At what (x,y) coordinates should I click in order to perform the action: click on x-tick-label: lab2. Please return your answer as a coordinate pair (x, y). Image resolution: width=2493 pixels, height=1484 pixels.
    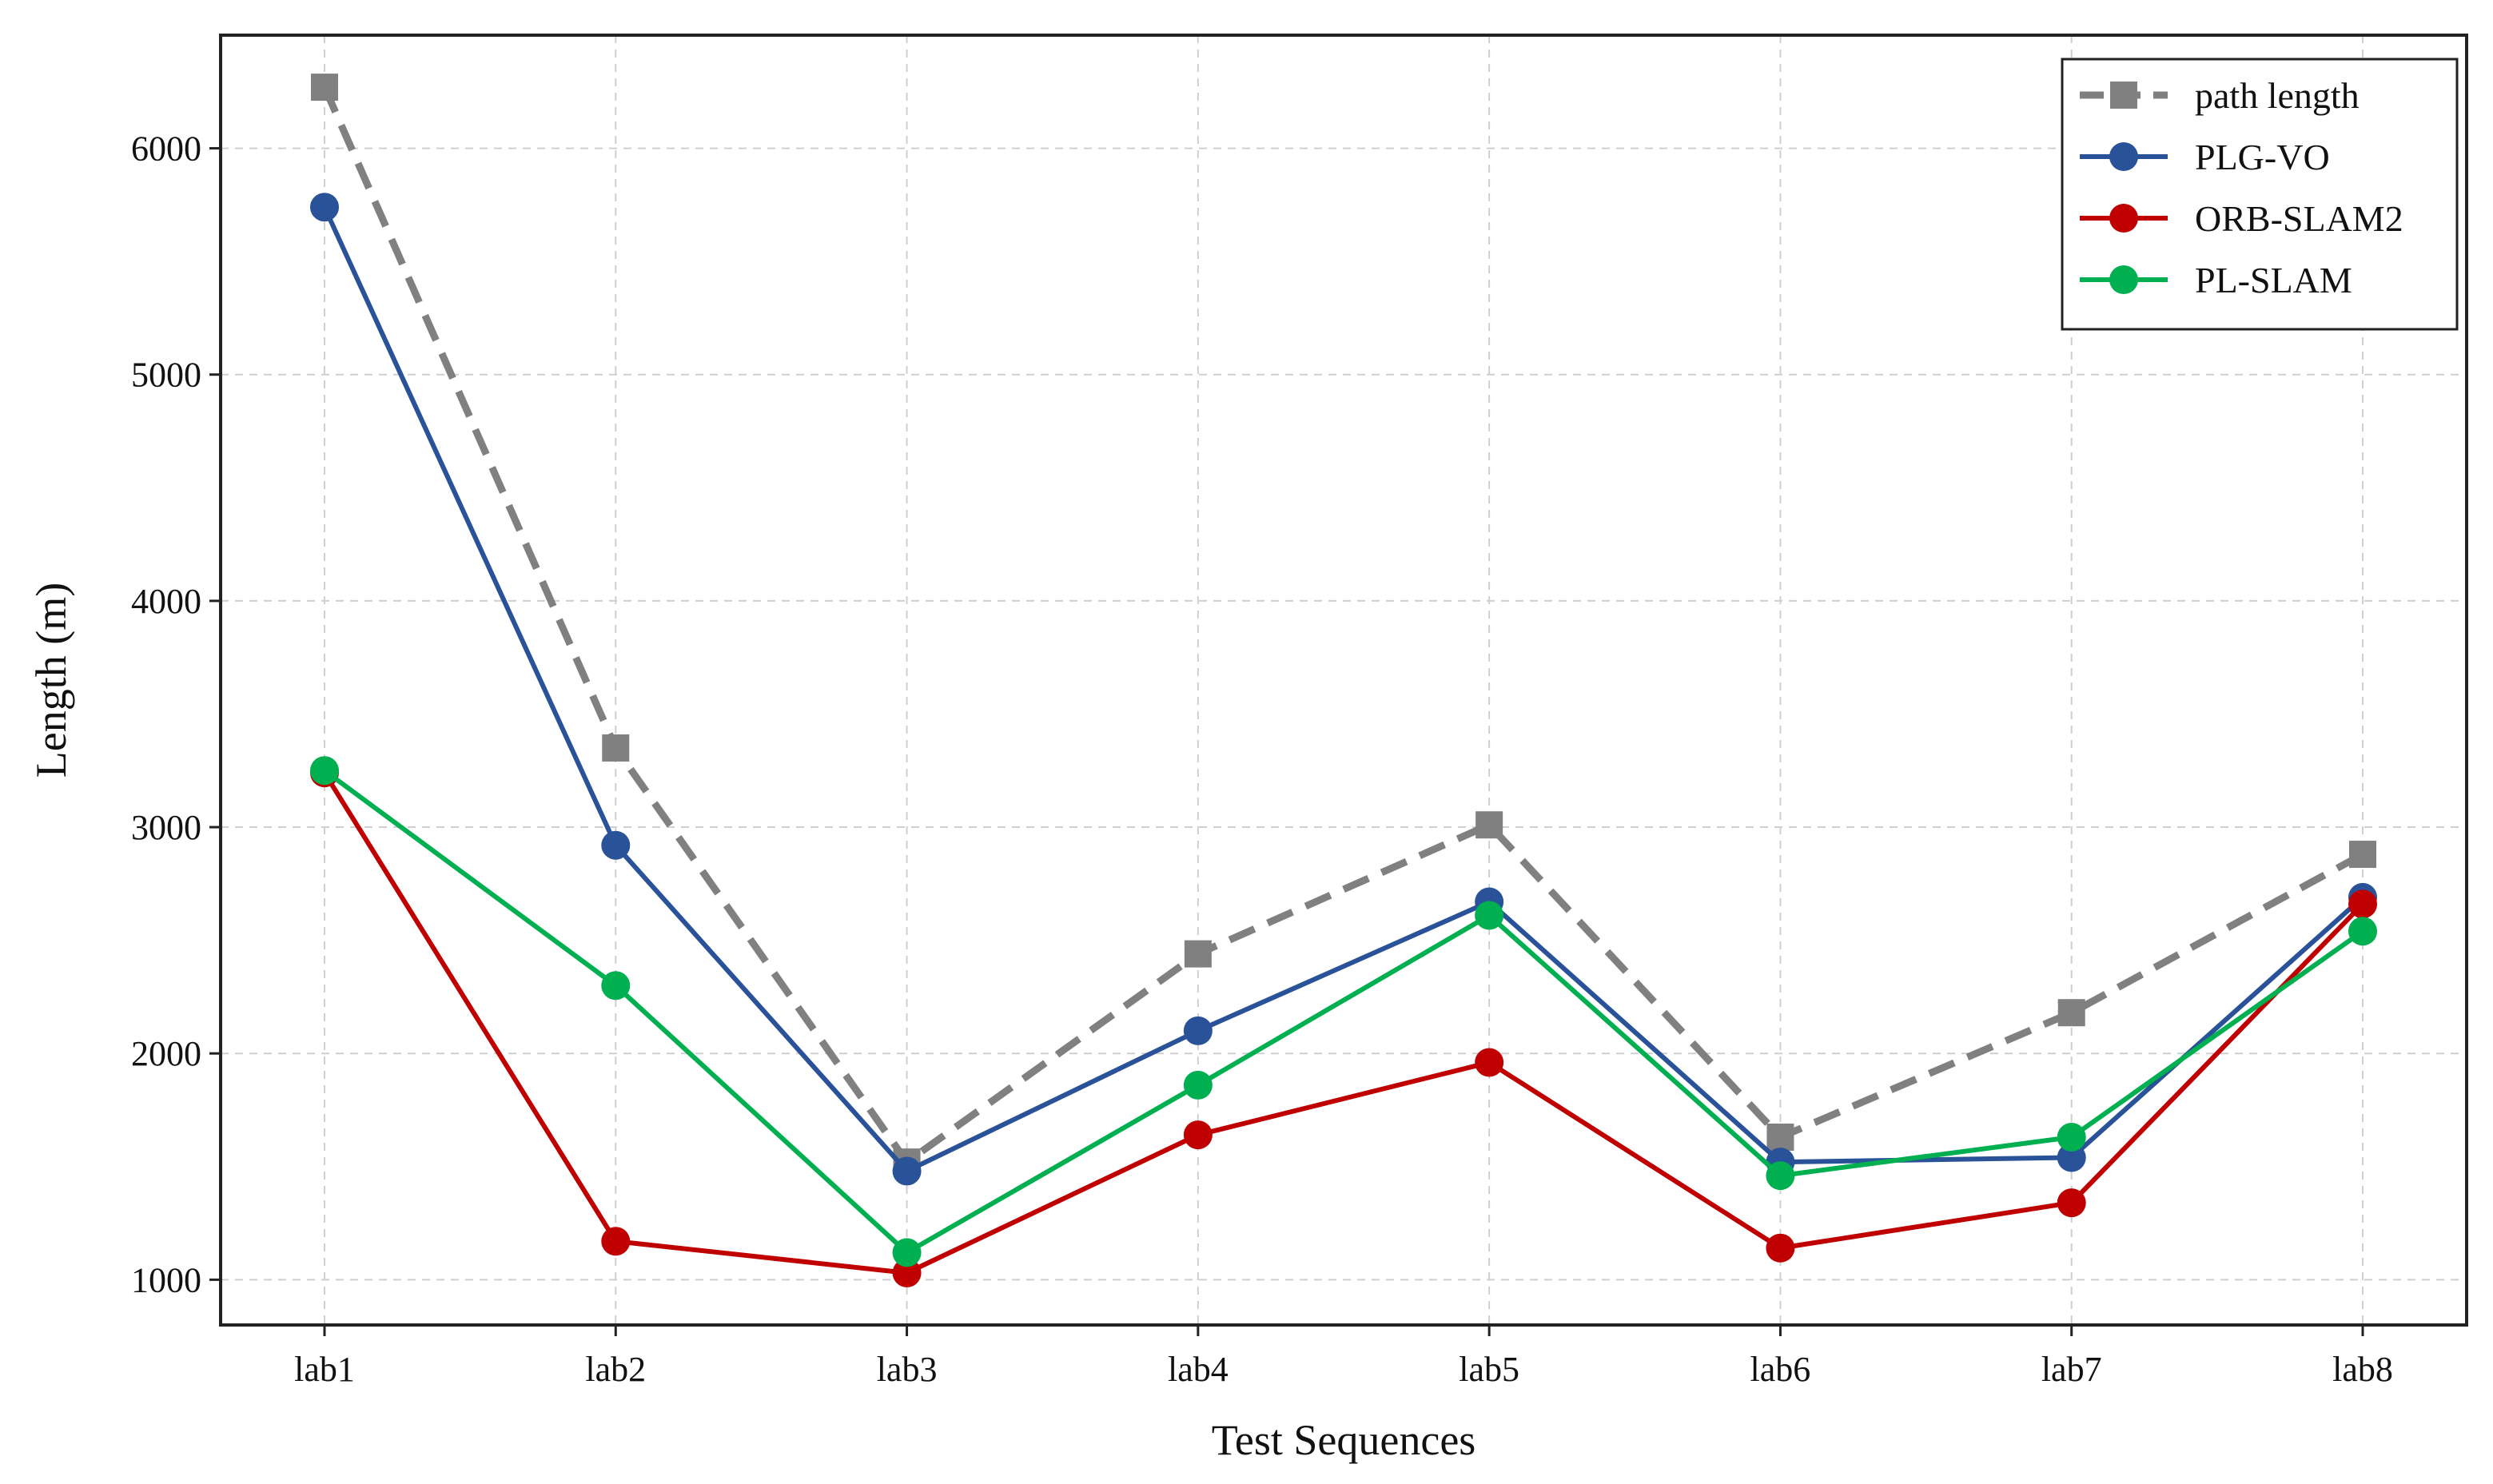
    Looking at the image, I should click on (615, 1369).